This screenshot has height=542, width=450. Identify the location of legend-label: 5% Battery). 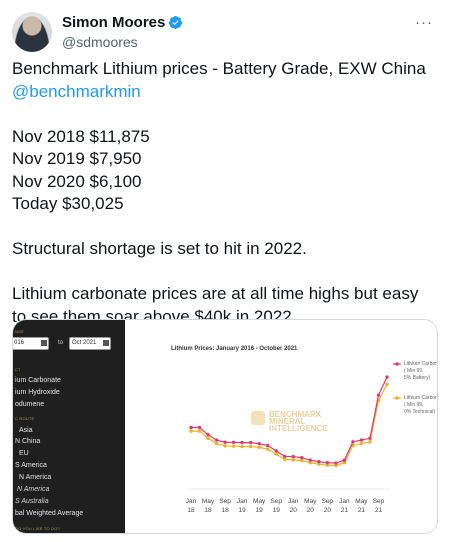
(417, 378).